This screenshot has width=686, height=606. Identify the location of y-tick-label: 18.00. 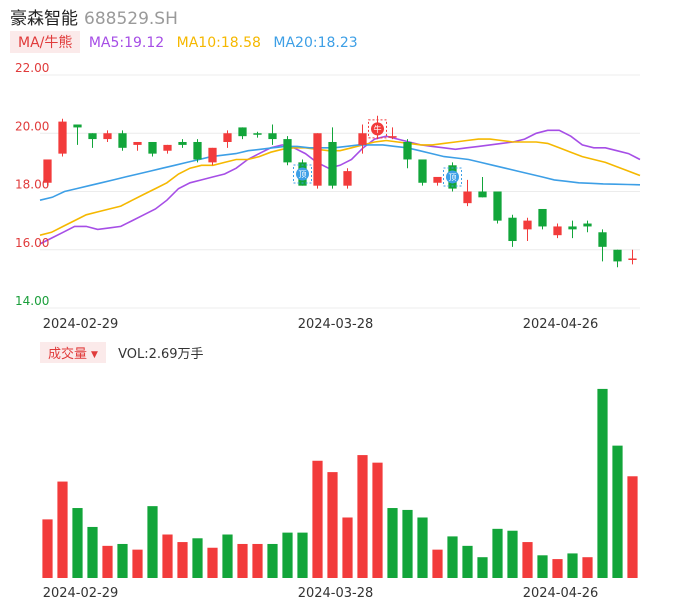
(32, 185).